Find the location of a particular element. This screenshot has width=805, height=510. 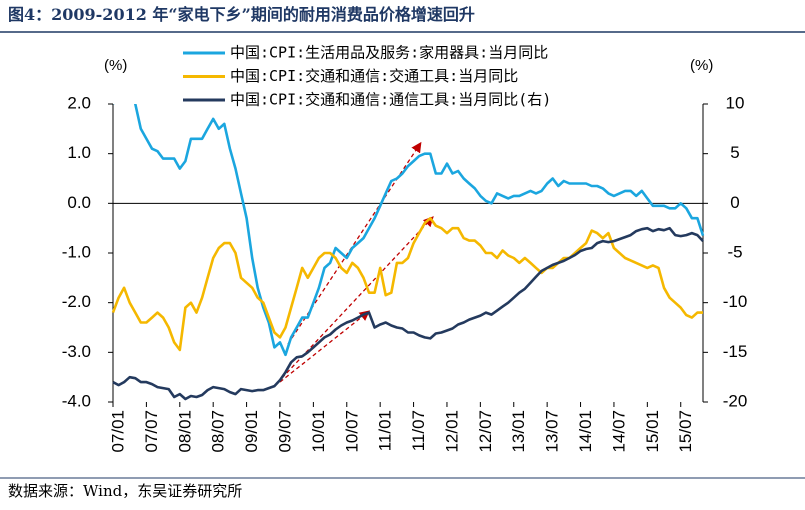

y-tick-label: -4.0 is located at coordinates (76, 400).